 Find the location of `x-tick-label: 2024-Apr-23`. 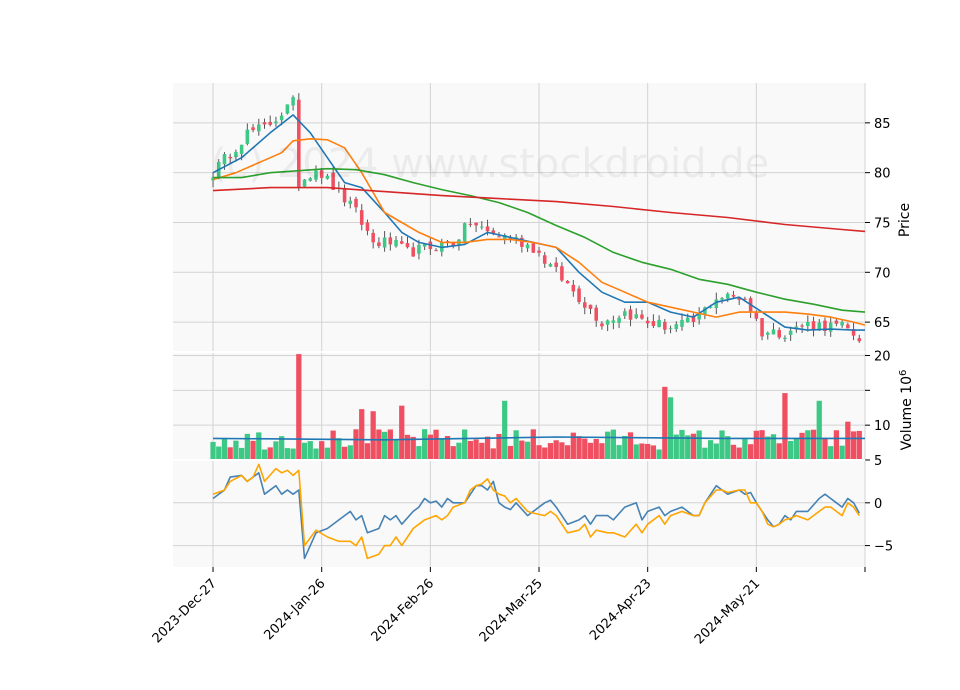

x-tick-label: 2024-Apr-23 is located at coordinates (620, 609).